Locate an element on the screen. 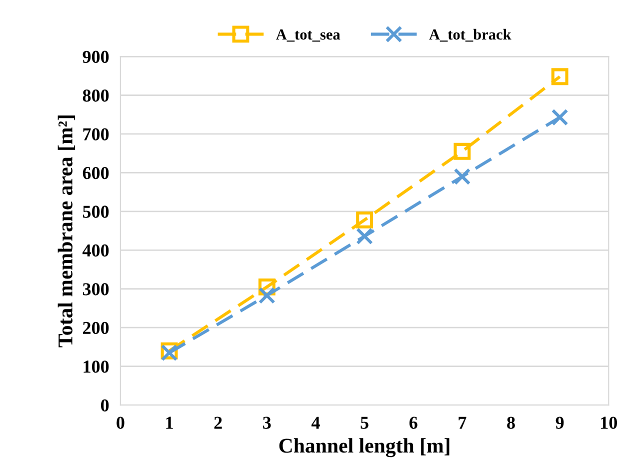 This screenshot has height=471, width=634. x-tick-label: 2 is located at coordinates (218, 422).